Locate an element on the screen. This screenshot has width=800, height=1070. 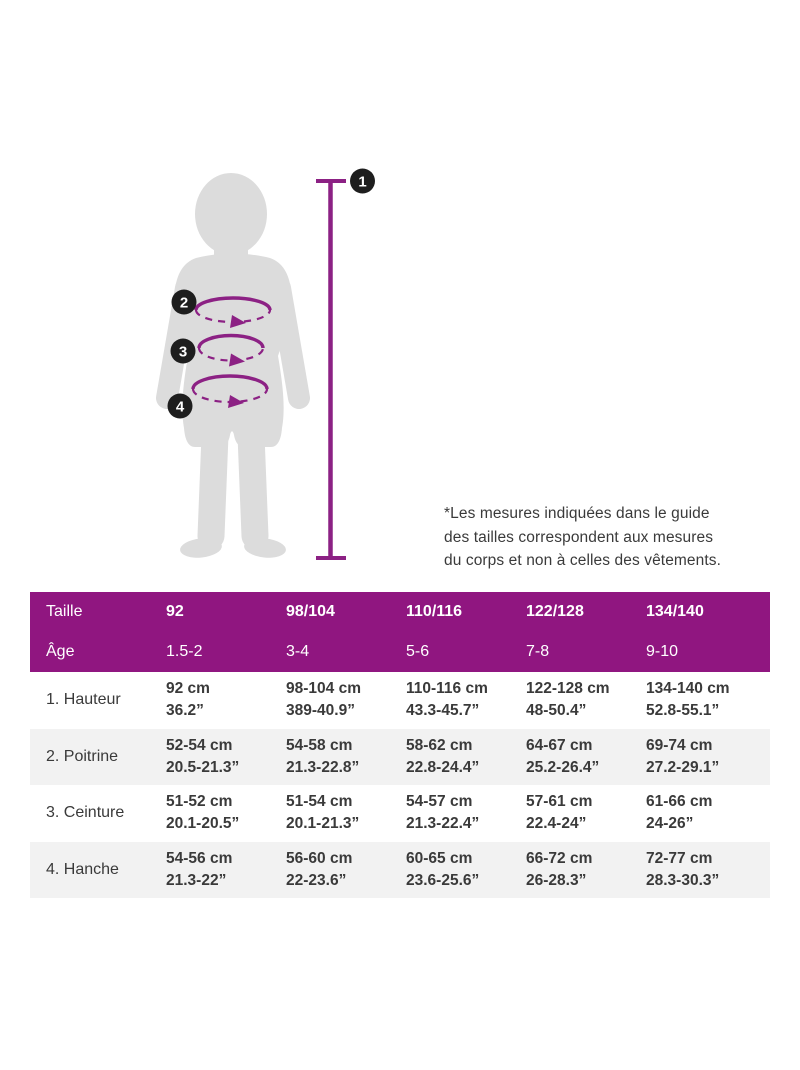
value-in: 22-23.6” is located at coordinates (316, 880).